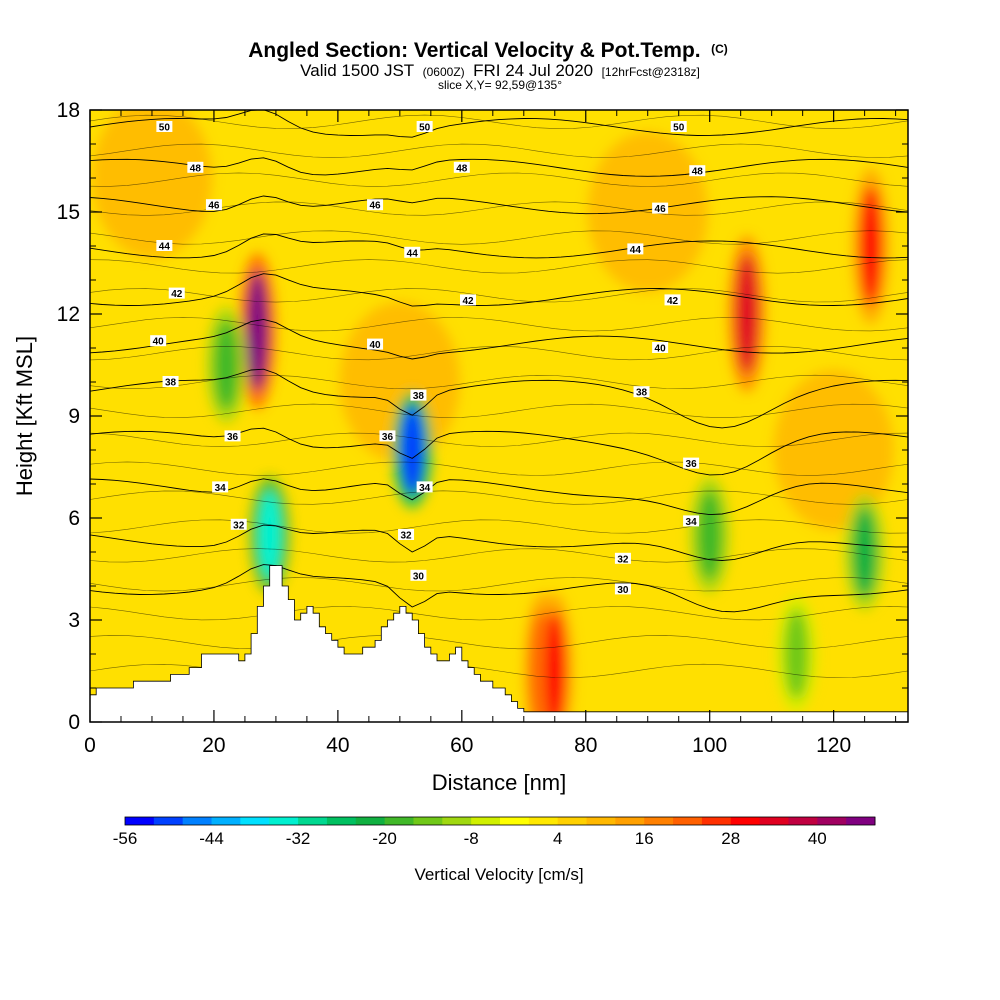  I want to click on colorbar-label: Vertical Velocity [cm/s], so click(498, 874).